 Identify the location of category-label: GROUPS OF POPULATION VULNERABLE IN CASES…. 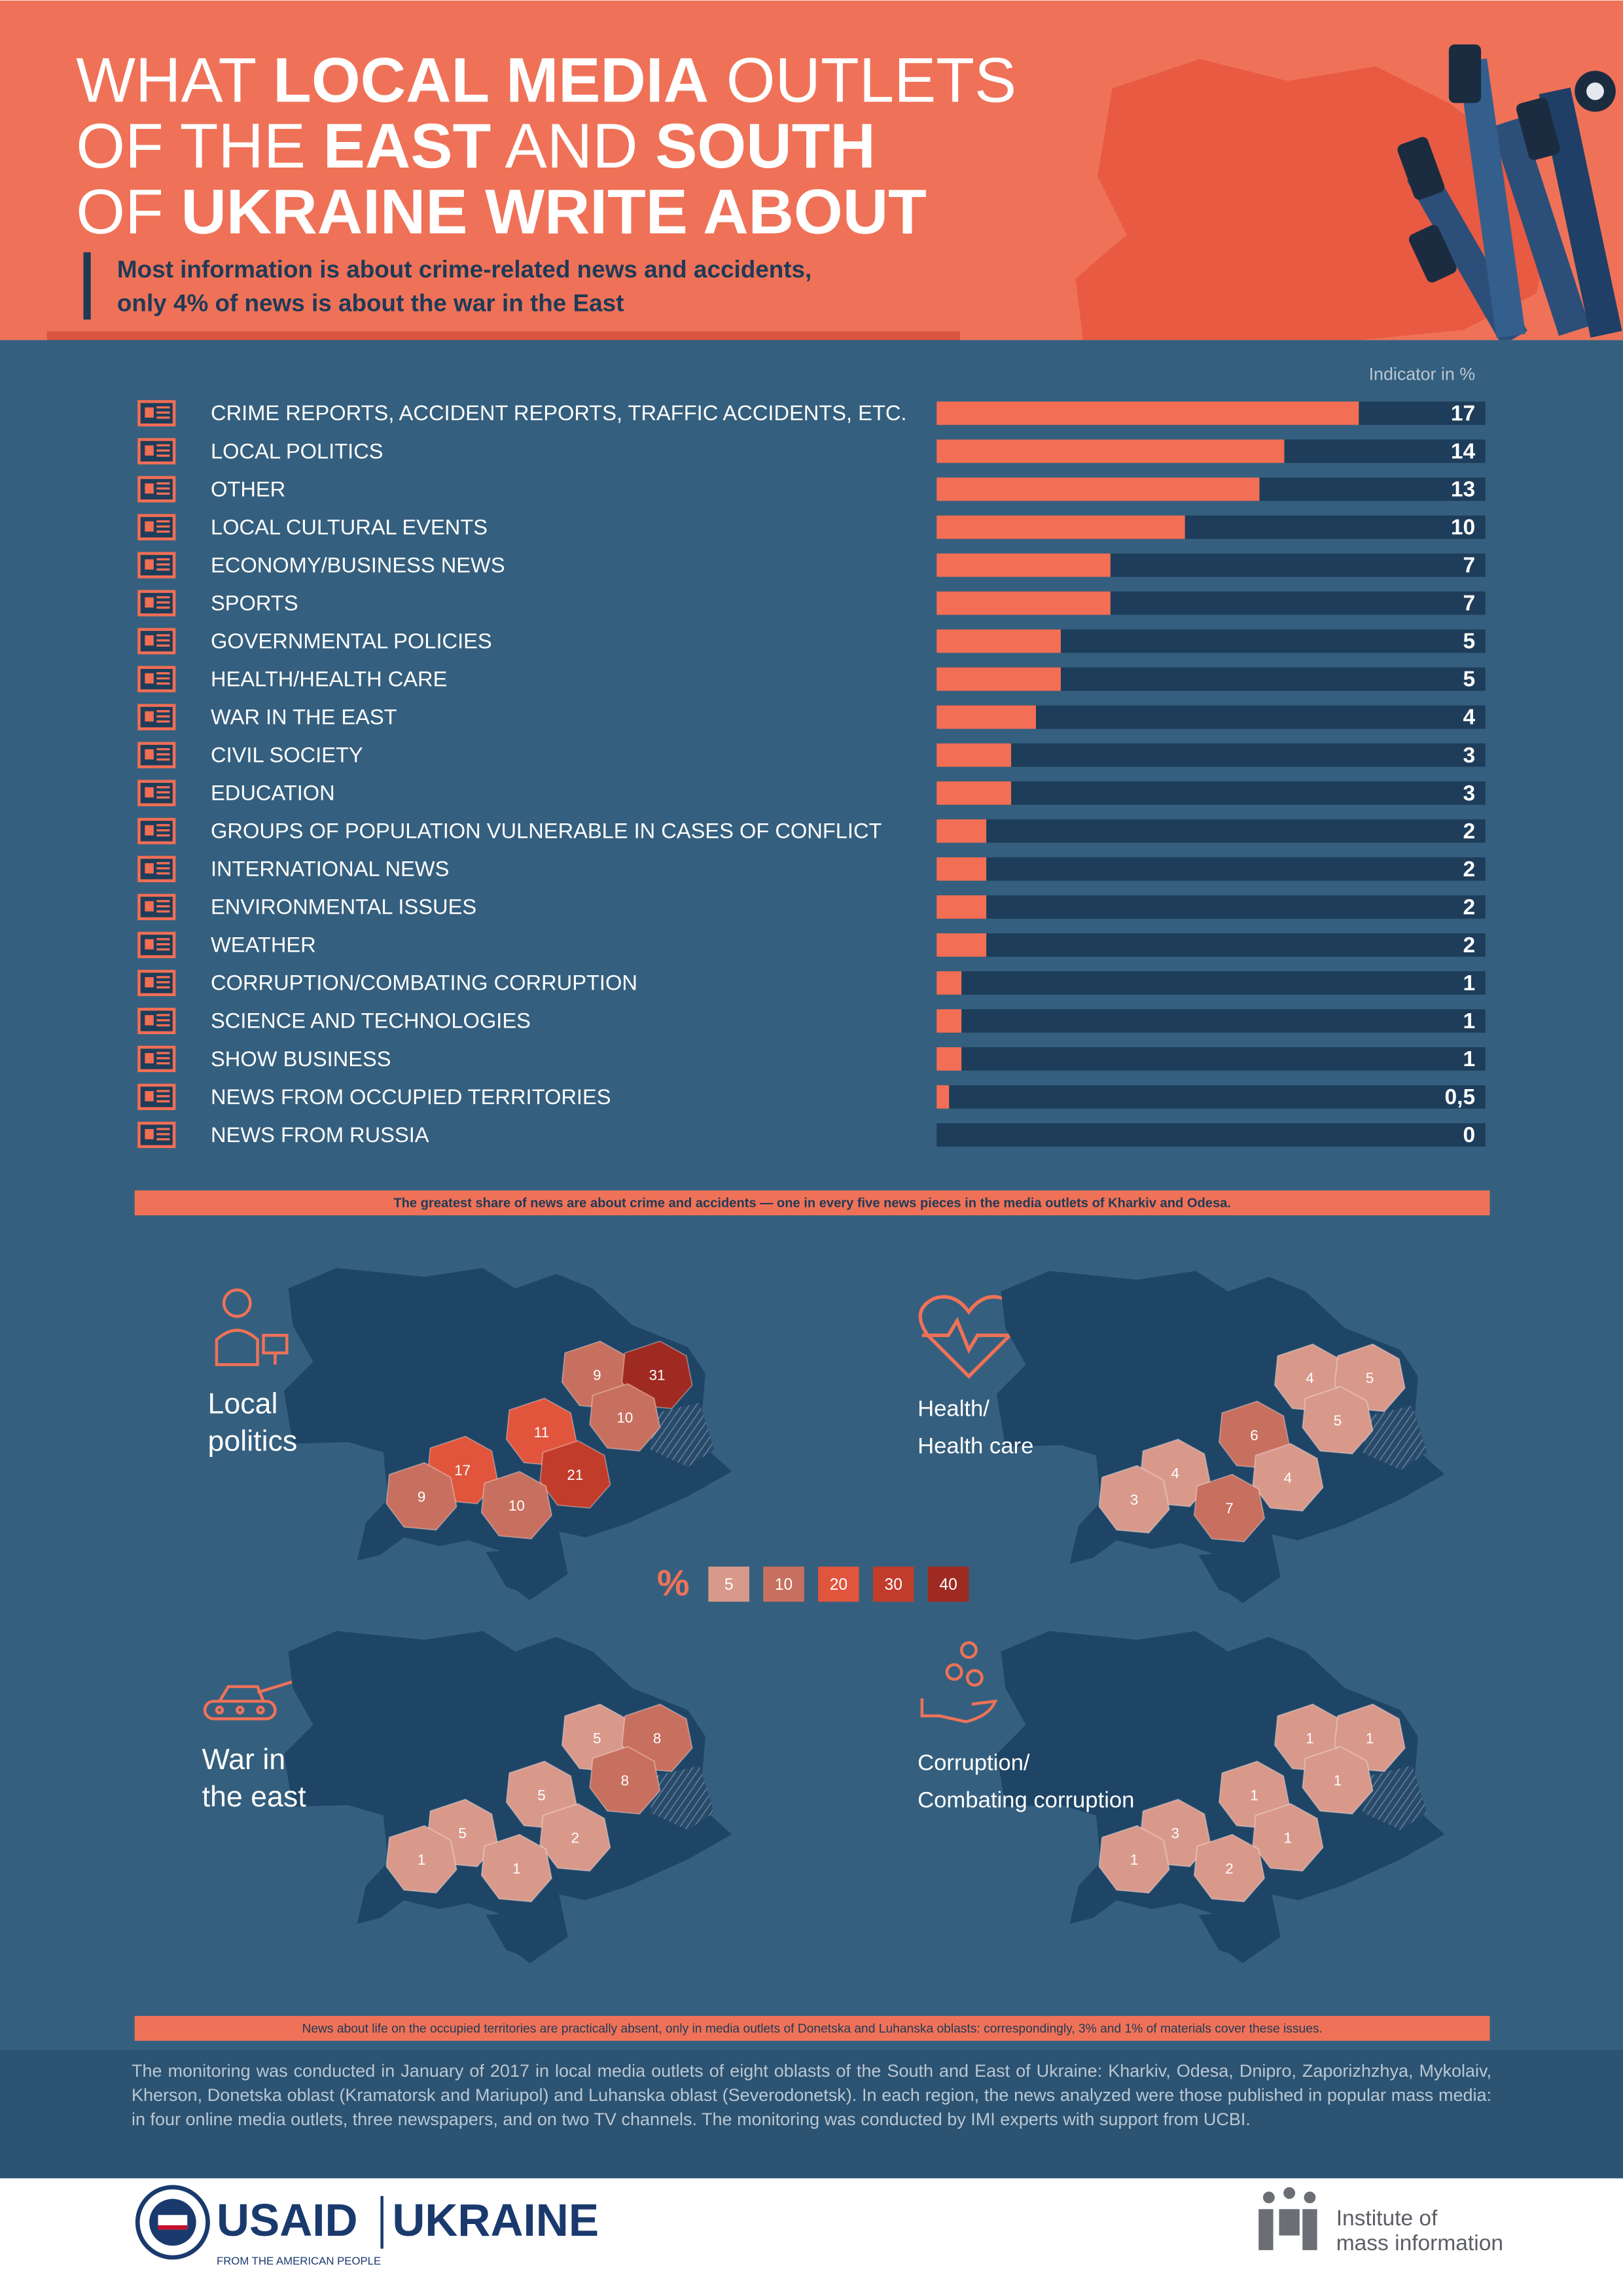
(546, 831).